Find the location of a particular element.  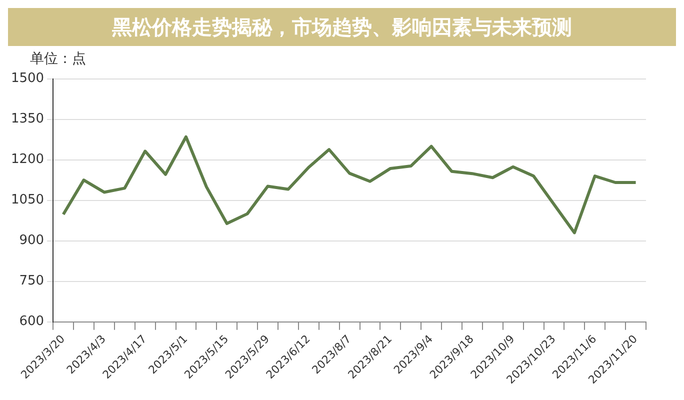

y-tick-label: 900 is located at coordinates (31, 240).